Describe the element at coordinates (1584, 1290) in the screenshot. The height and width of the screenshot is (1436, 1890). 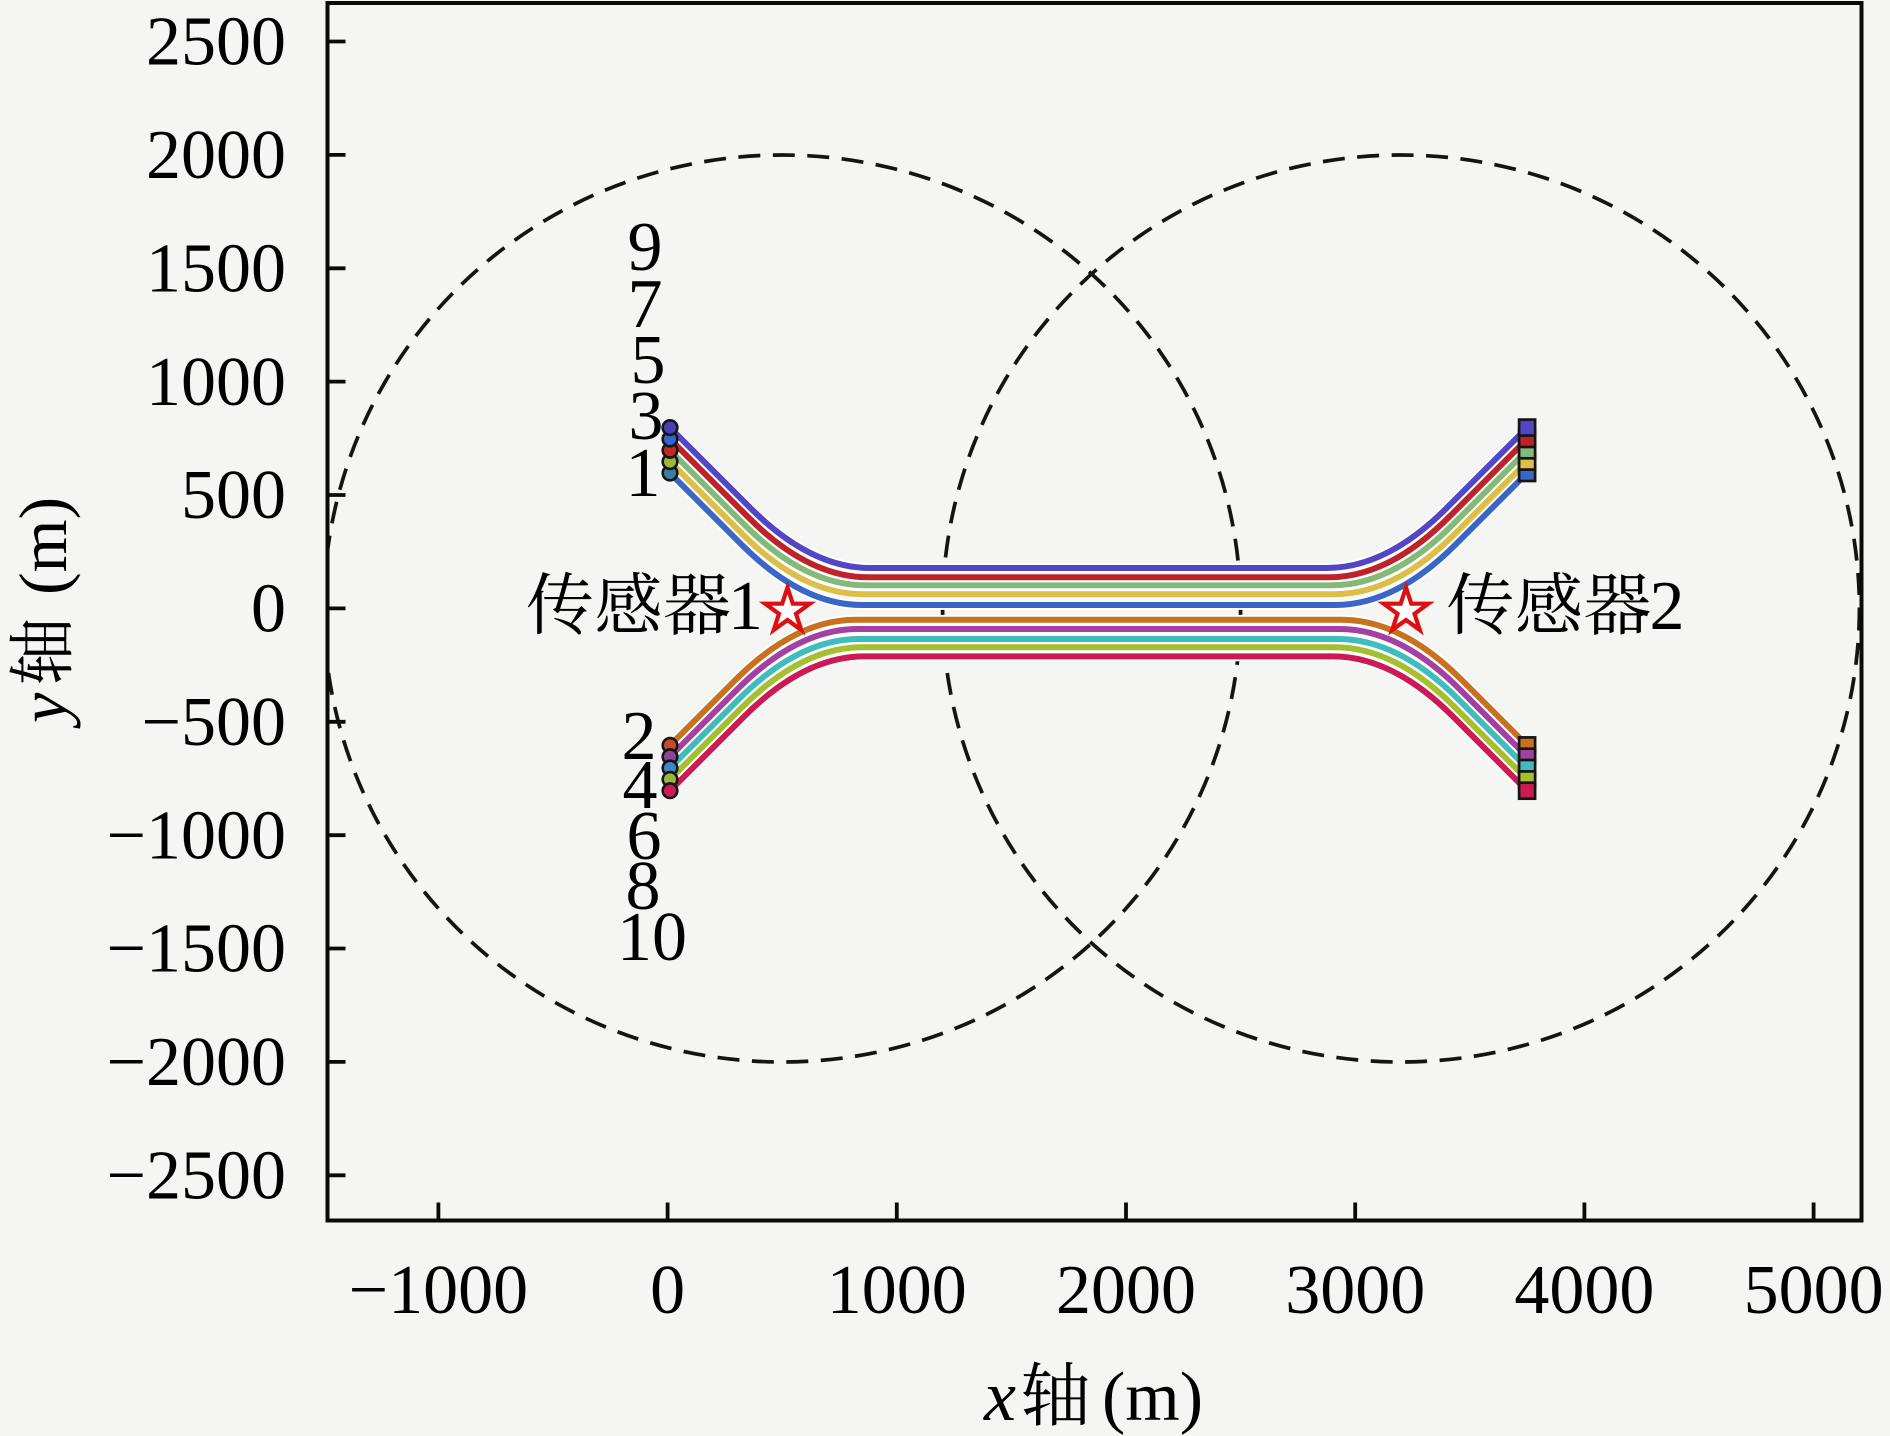
I see `svg-text: 4000` at that location.